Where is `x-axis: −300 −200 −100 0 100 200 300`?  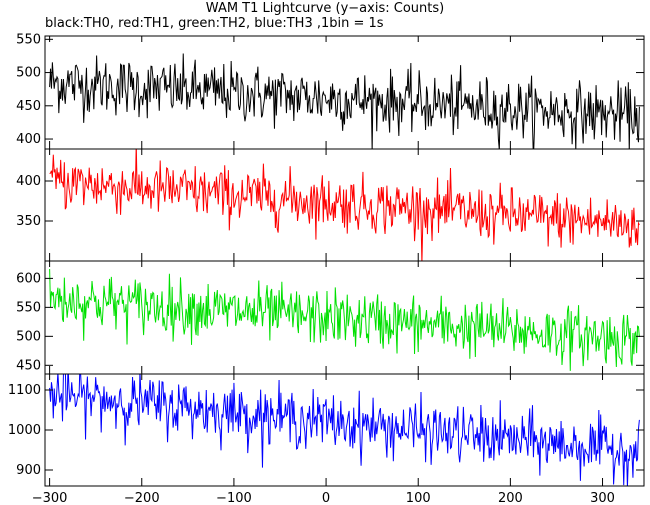
x-axis: −300 −200 −100 0 100 200 300 is located at coordinates (323, 498).